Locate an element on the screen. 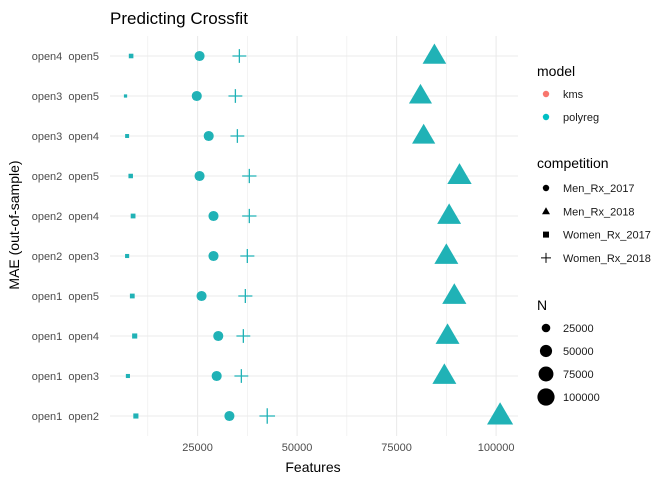 This screenshot has height=480, width=672. y-axis-title: MAE (out-of-sample) is located at coordinates (14, 224).